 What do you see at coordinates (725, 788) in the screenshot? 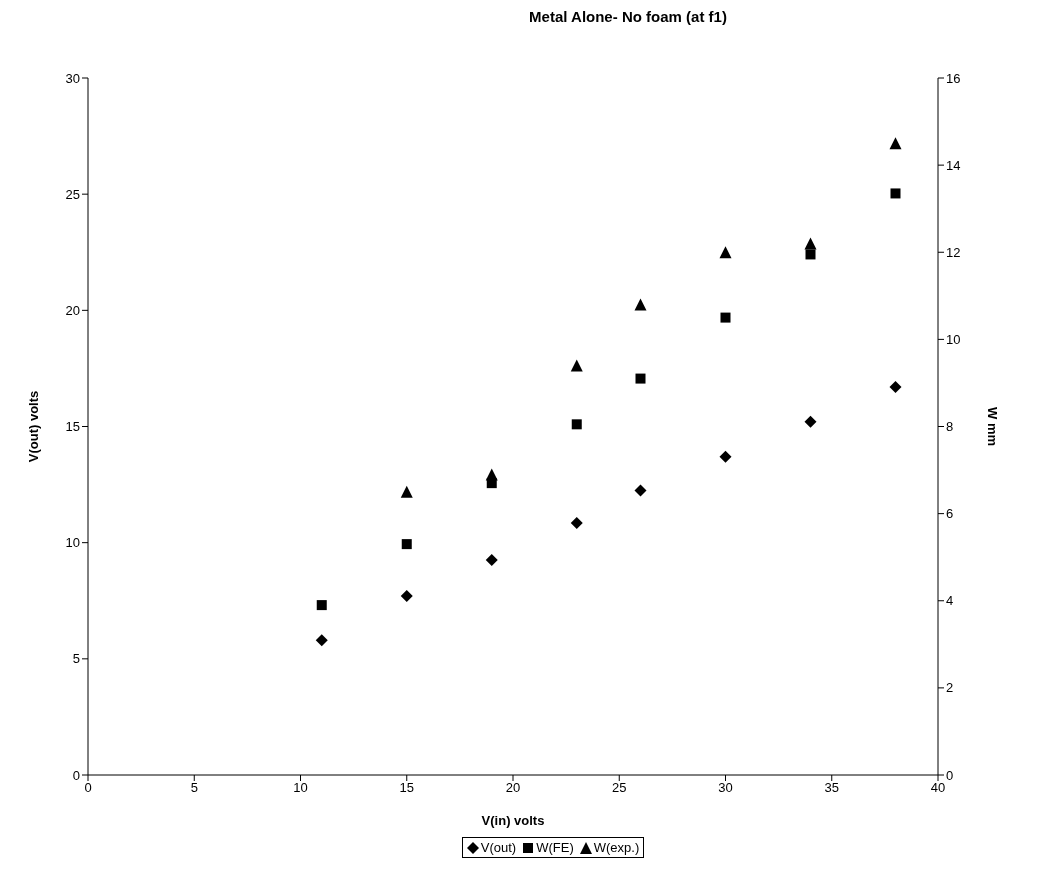
I see `x-tick-label: 30` at bounding box center [725, 788].